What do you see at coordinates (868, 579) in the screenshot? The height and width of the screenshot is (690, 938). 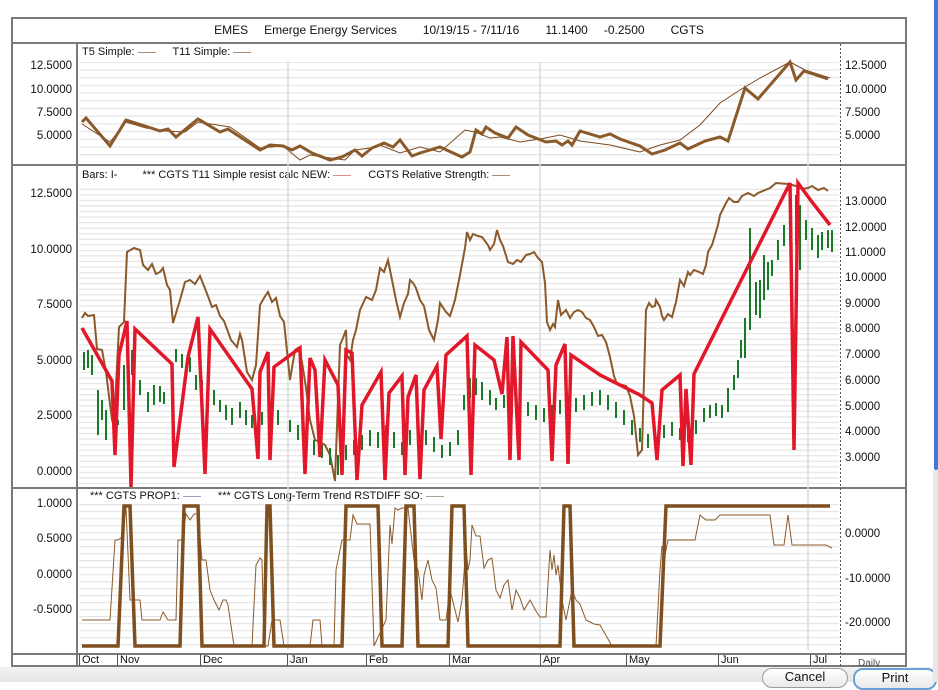 I see `y-tick-label: -10.0000` at bounding box center [868, 579].